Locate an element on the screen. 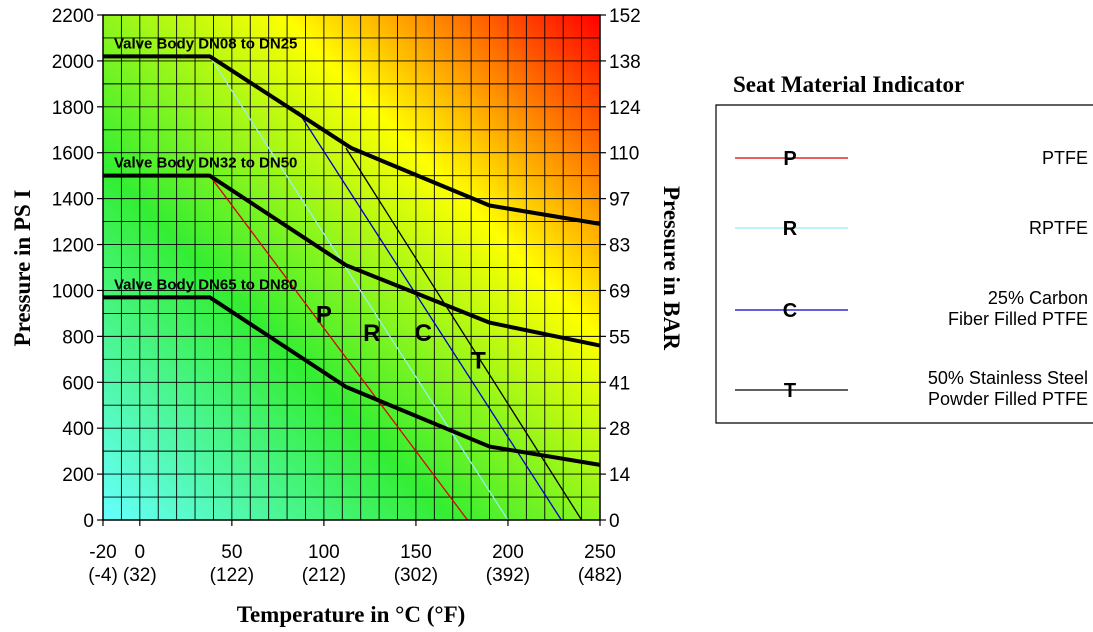 Image resolution: width=1093 pixels, height=632 pixels. body-curve-dn65-dn80 is located at coordinates (352, 381).